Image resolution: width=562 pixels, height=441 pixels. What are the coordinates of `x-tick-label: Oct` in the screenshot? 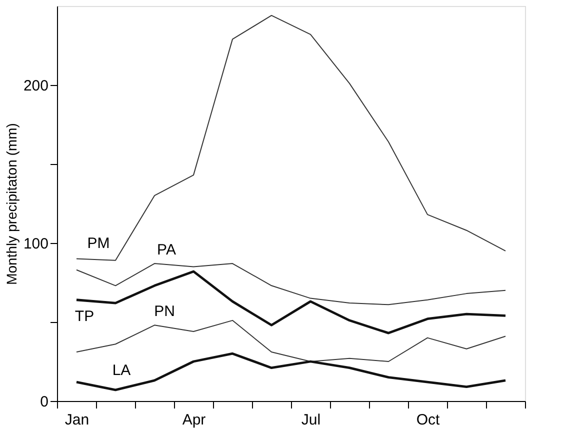 It's located at (428, 420).